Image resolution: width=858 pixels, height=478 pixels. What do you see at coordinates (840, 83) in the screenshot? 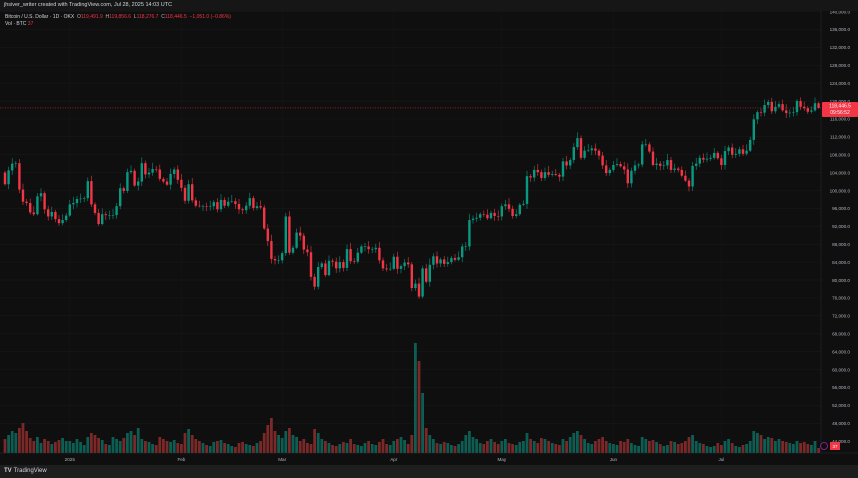
I see `price-tick-label: 124,000.0` at bounding box center [840, 83].